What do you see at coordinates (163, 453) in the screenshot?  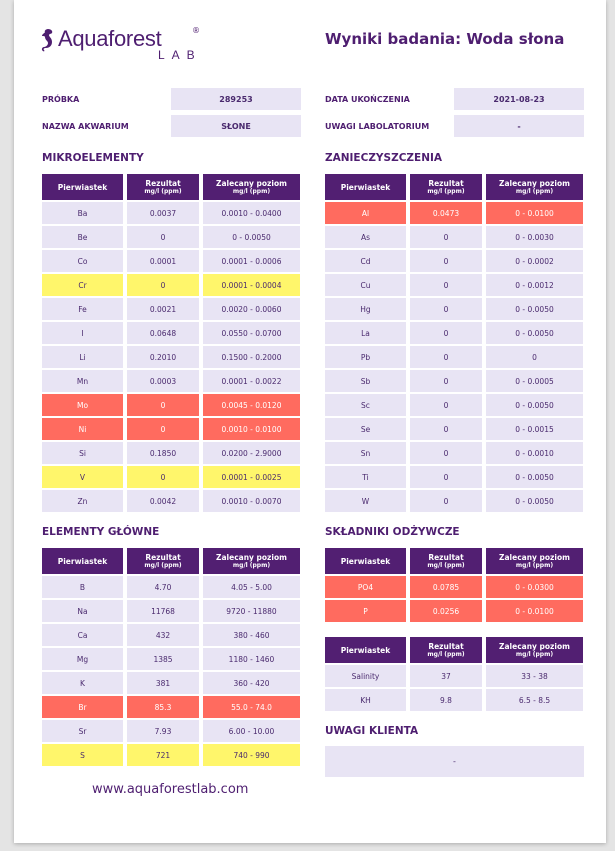 I see `cell-result: 0.1850` at bounding box center [163, 453].